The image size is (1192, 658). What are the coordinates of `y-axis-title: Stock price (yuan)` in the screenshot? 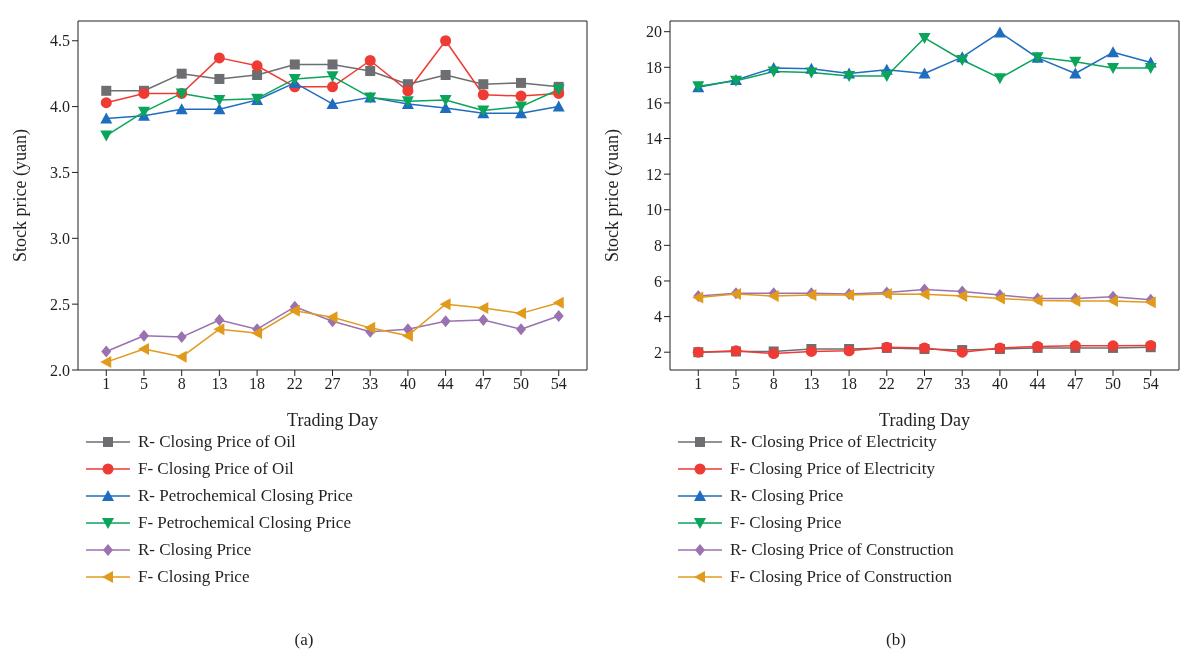 It's located at (21, 195).